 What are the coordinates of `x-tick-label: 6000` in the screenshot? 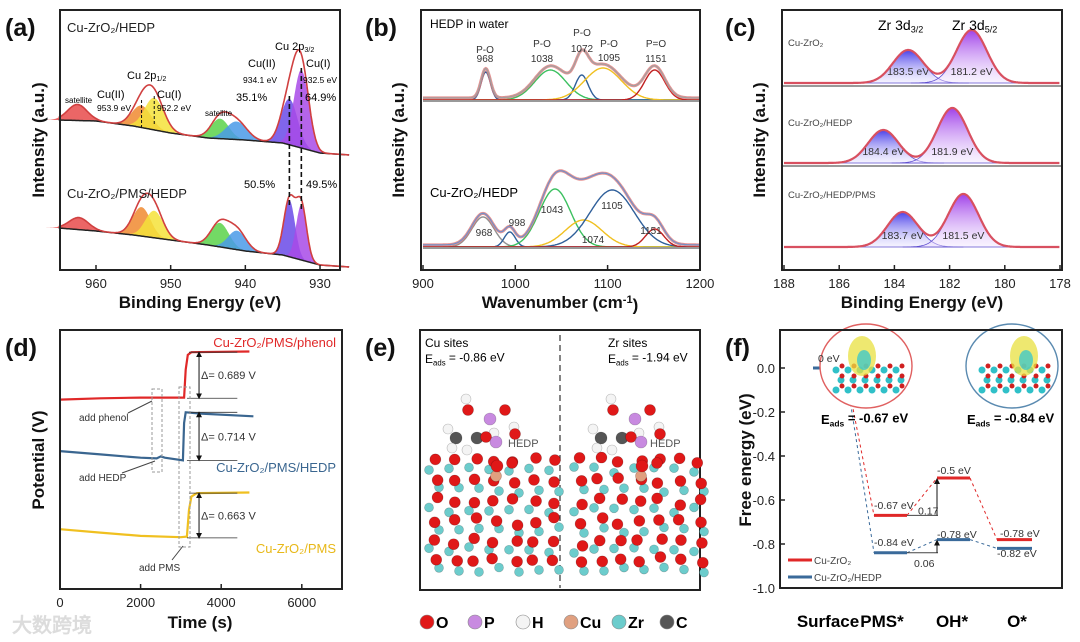 It's located at (301, 602).